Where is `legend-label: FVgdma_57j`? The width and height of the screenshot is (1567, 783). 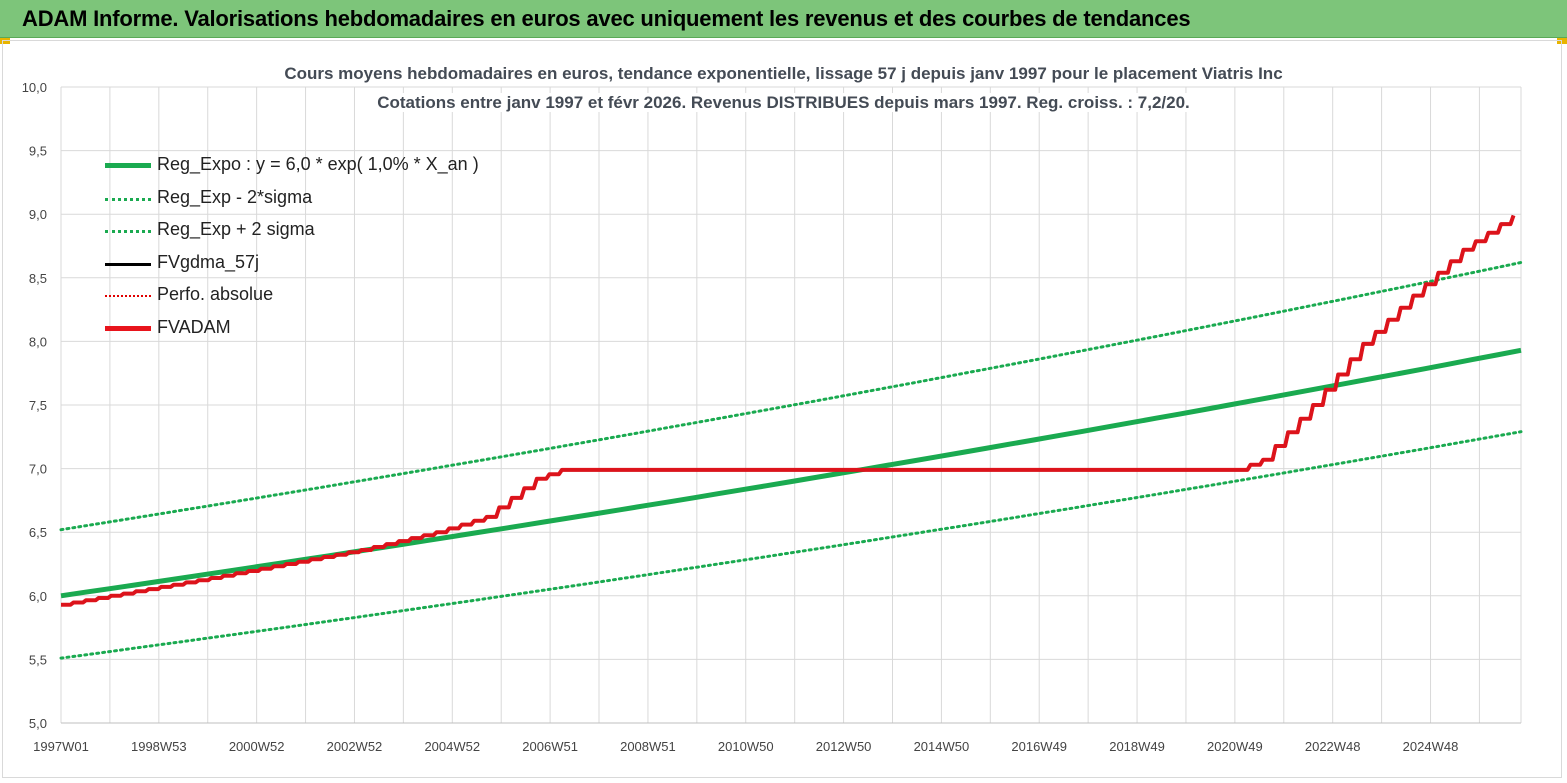
legend-label: FVgdma_57j is located at coordinates (208, 261).